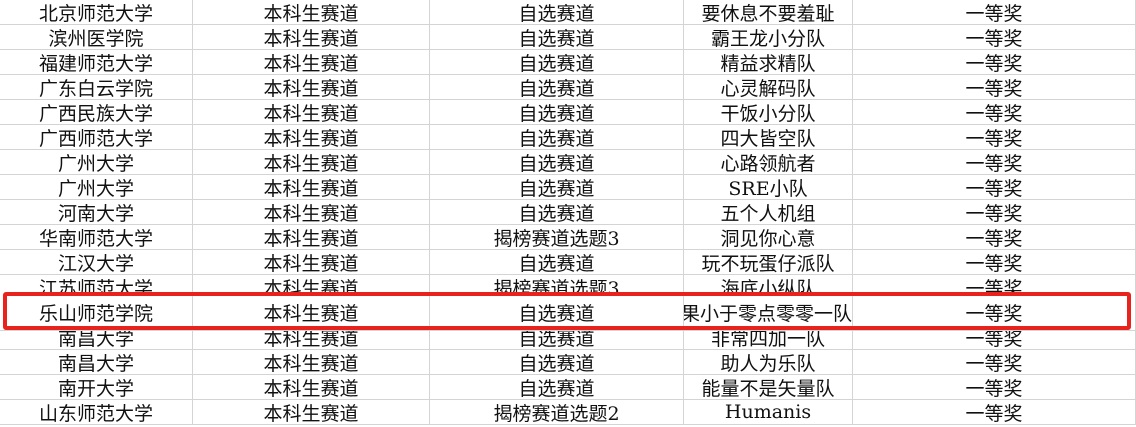 The image size is (1136, 427). Describe the element at coordinates (96, 87) in the screenshot. I see `school-cell: 广东白云学院` at that location.